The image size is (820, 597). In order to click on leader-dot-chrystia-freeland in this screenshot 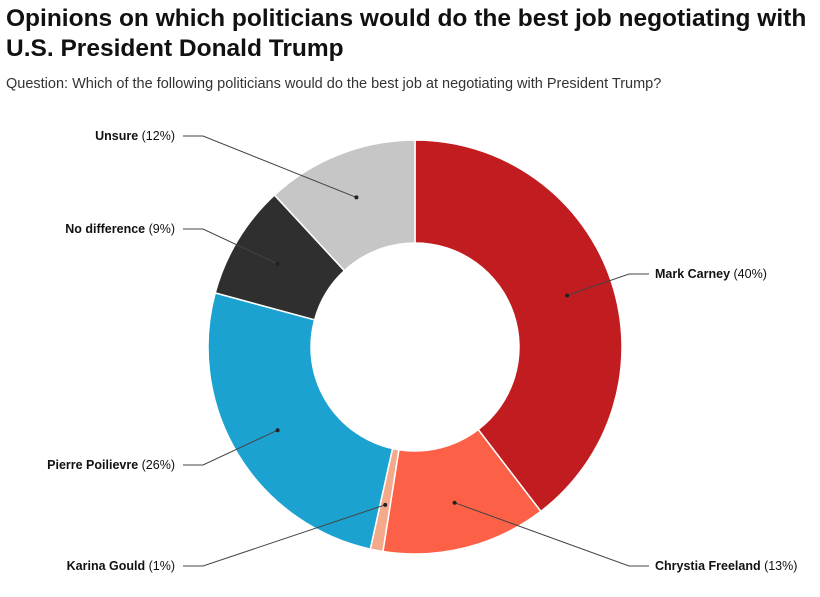, I will do `click(454, 502)`.